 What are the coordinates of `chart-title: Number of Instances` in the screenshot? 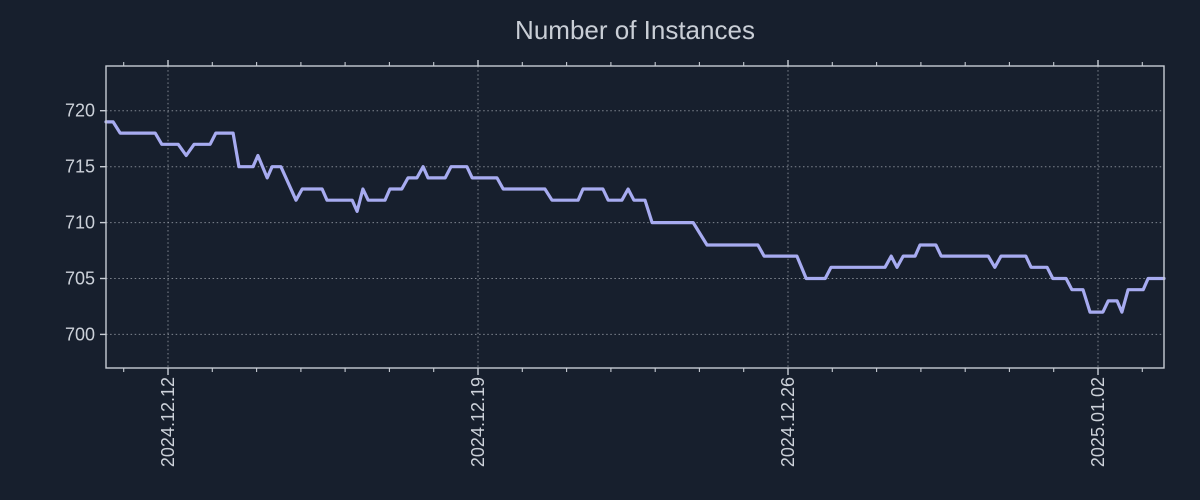 It's located at (635, 30).